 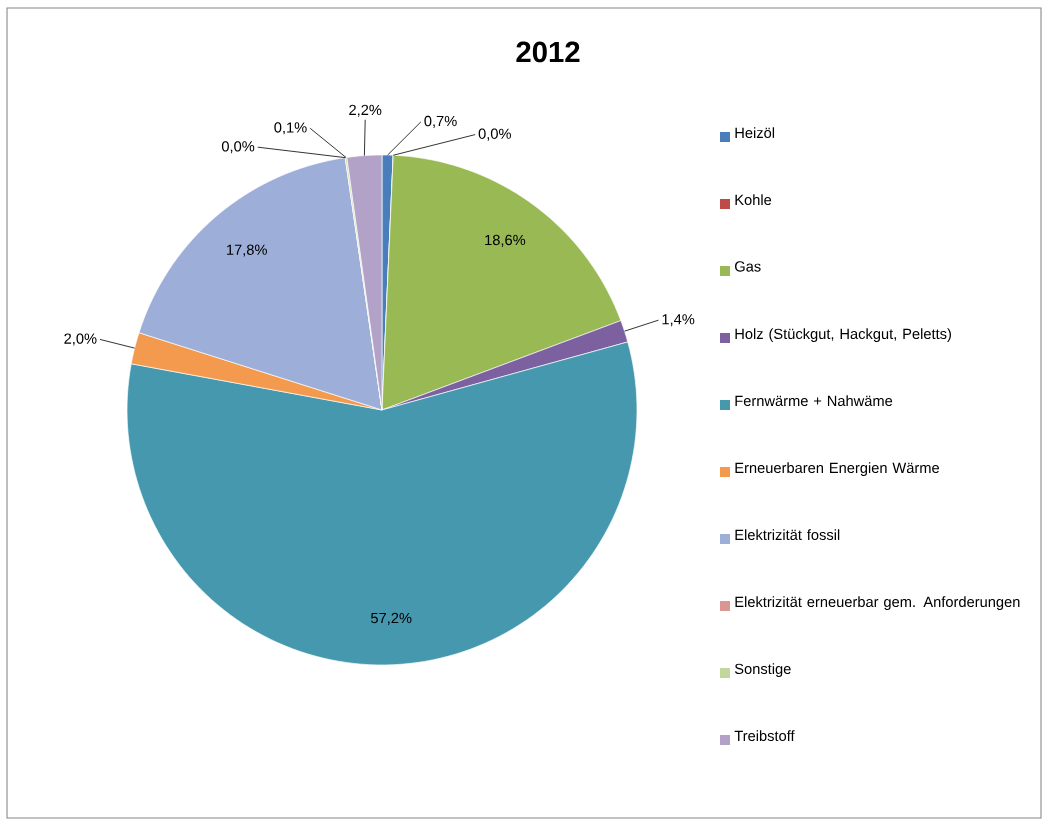 I want to click on data-label: 17,8%, so click(x=247, y=250).